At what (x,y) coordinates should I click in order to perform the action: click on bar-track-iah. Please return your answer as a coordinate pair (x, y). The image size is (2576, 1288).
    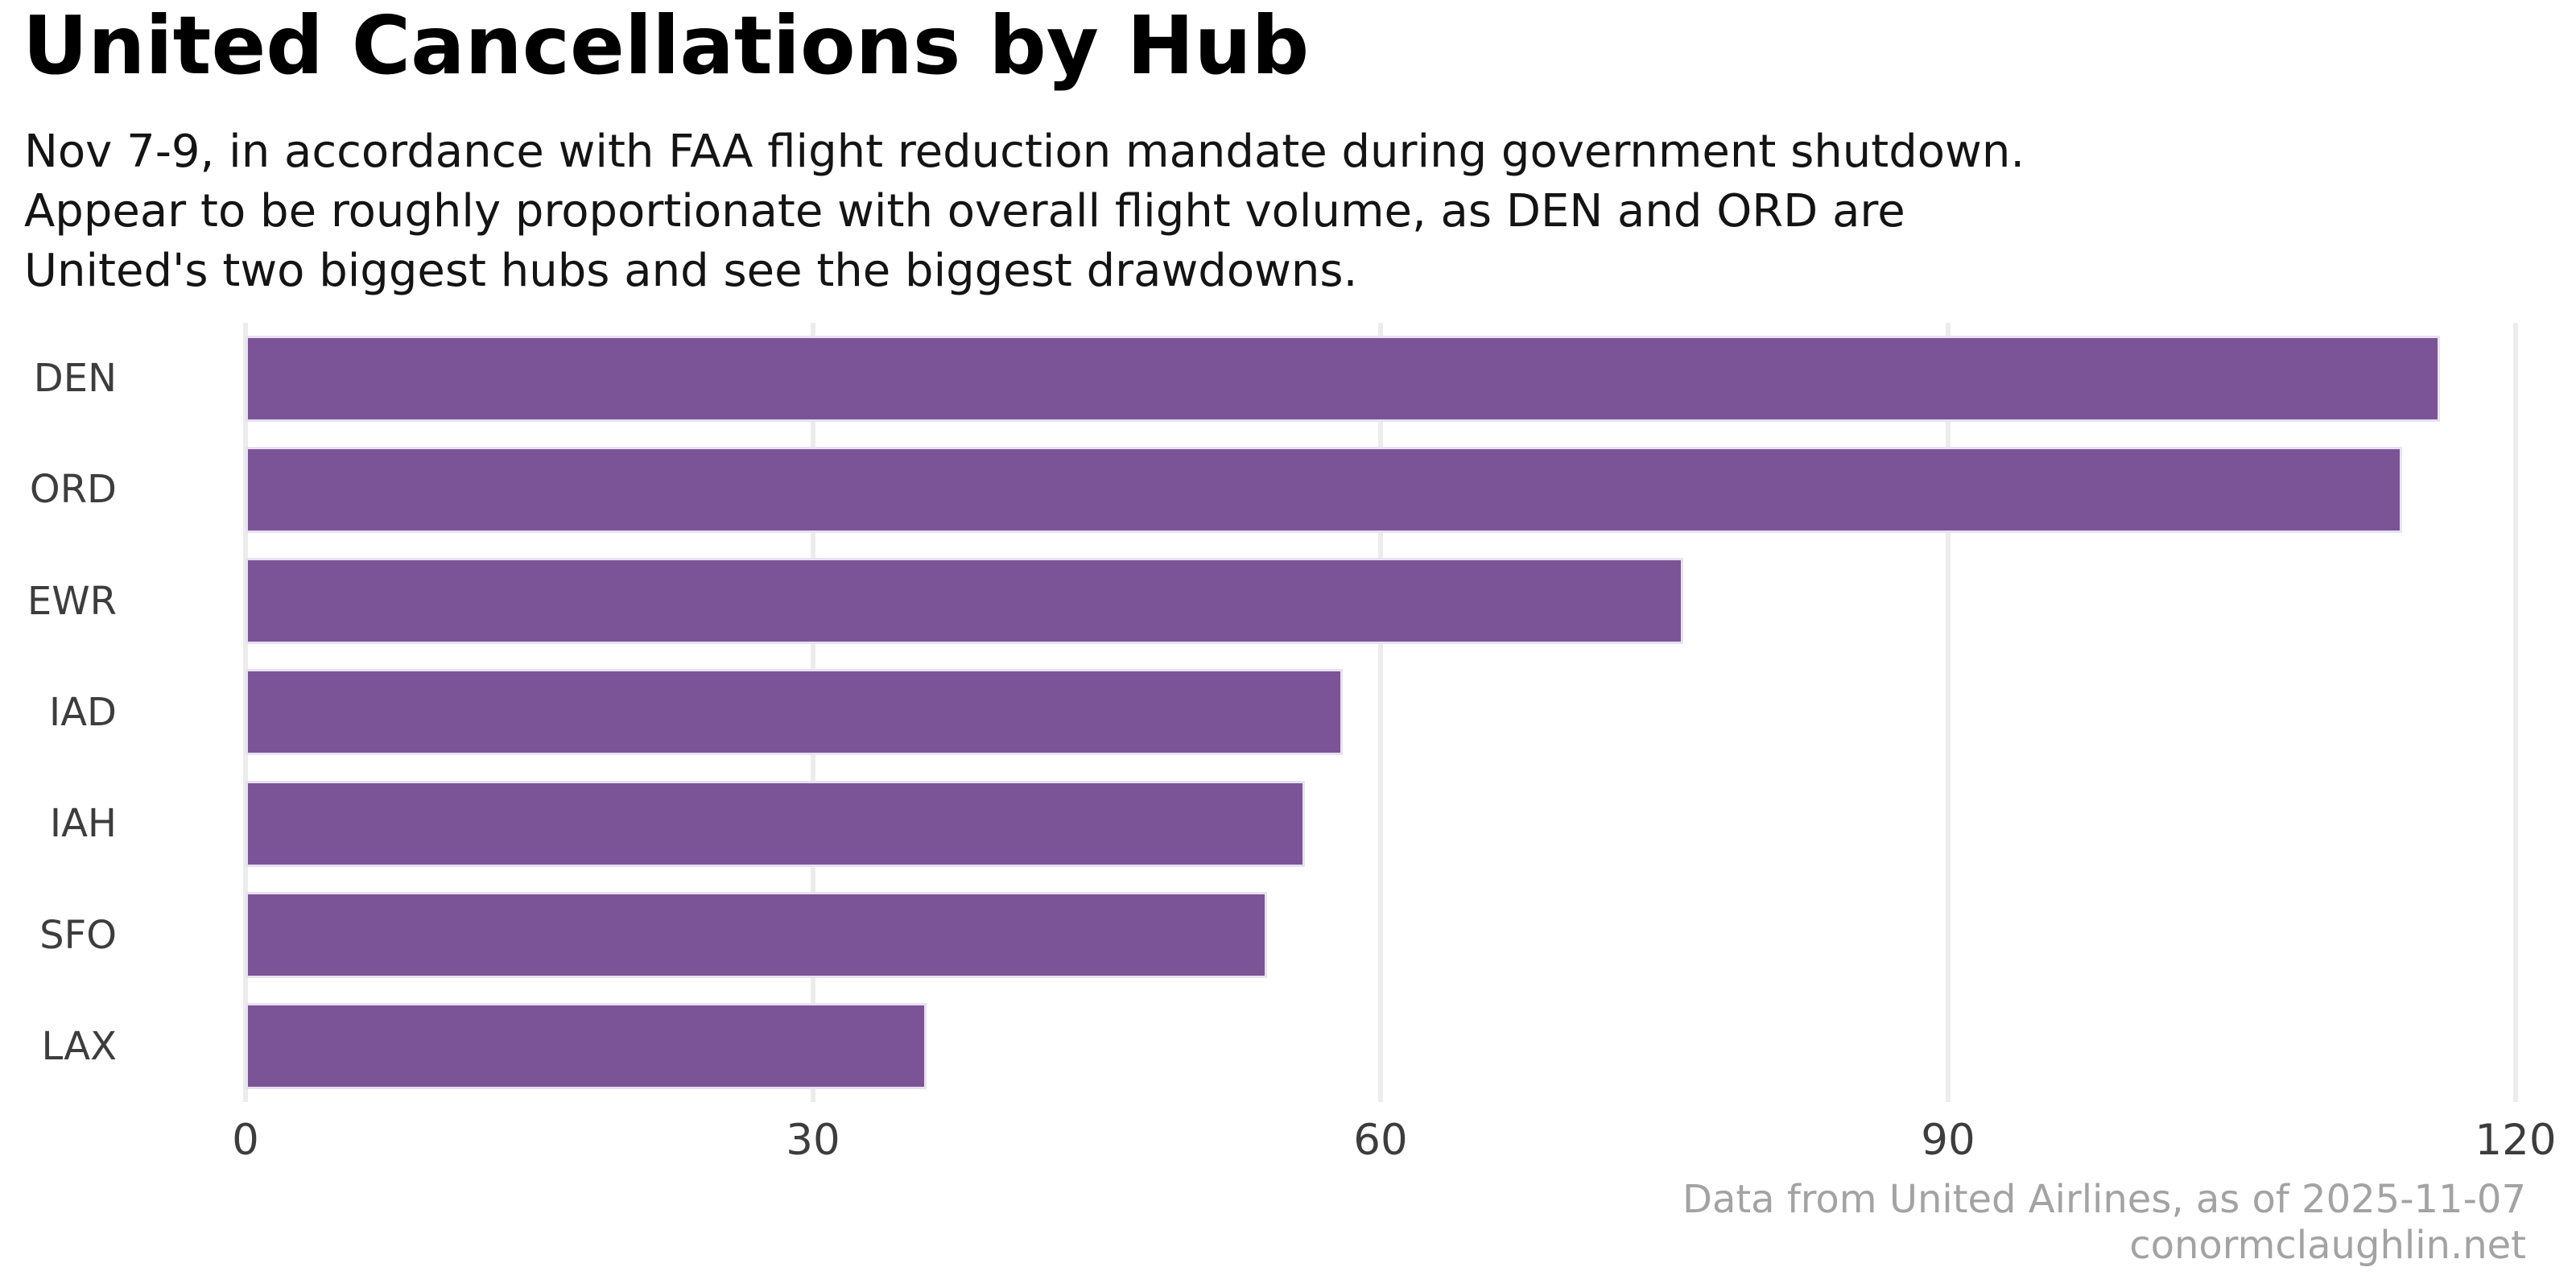
    Looking at the image, I should click on (1381, 823).